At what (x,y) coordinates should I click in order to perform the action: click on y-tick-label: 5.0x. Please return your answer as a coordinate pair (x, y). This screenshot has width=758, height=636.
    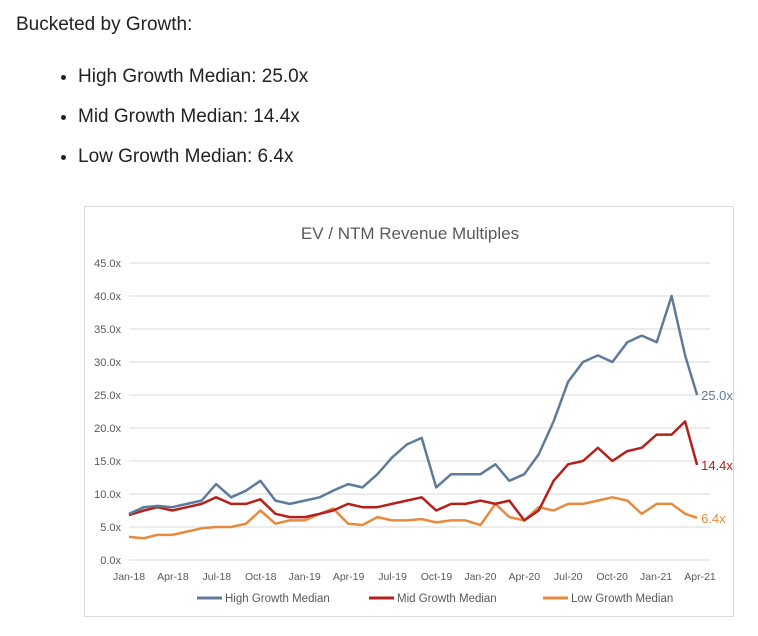
    Looking at the image, I should click on (110, 528).